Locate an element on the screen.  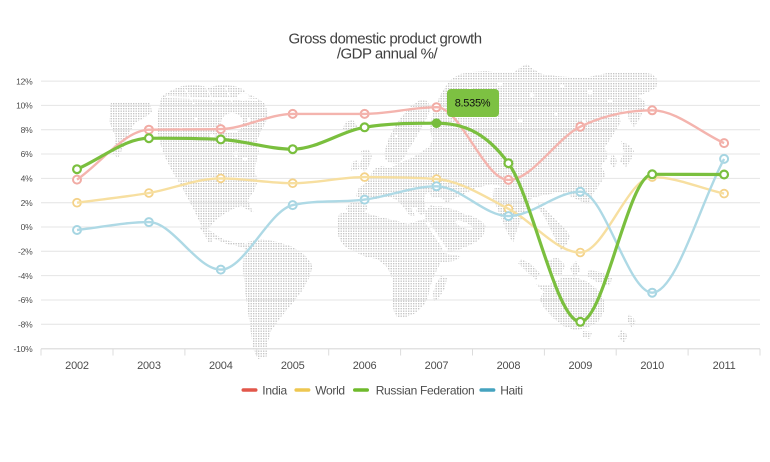
svg-text: 8% is located at coordinates (27, 130).